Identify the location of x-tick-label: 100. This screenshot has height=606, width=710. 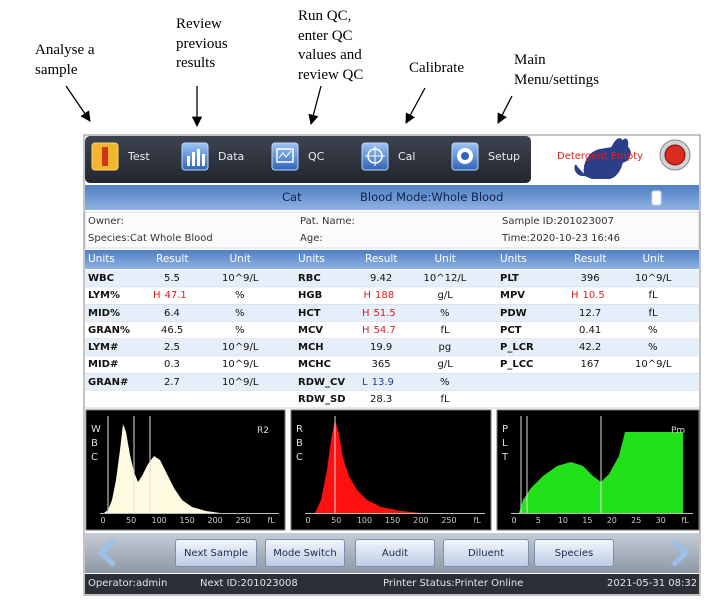
(364, 520).